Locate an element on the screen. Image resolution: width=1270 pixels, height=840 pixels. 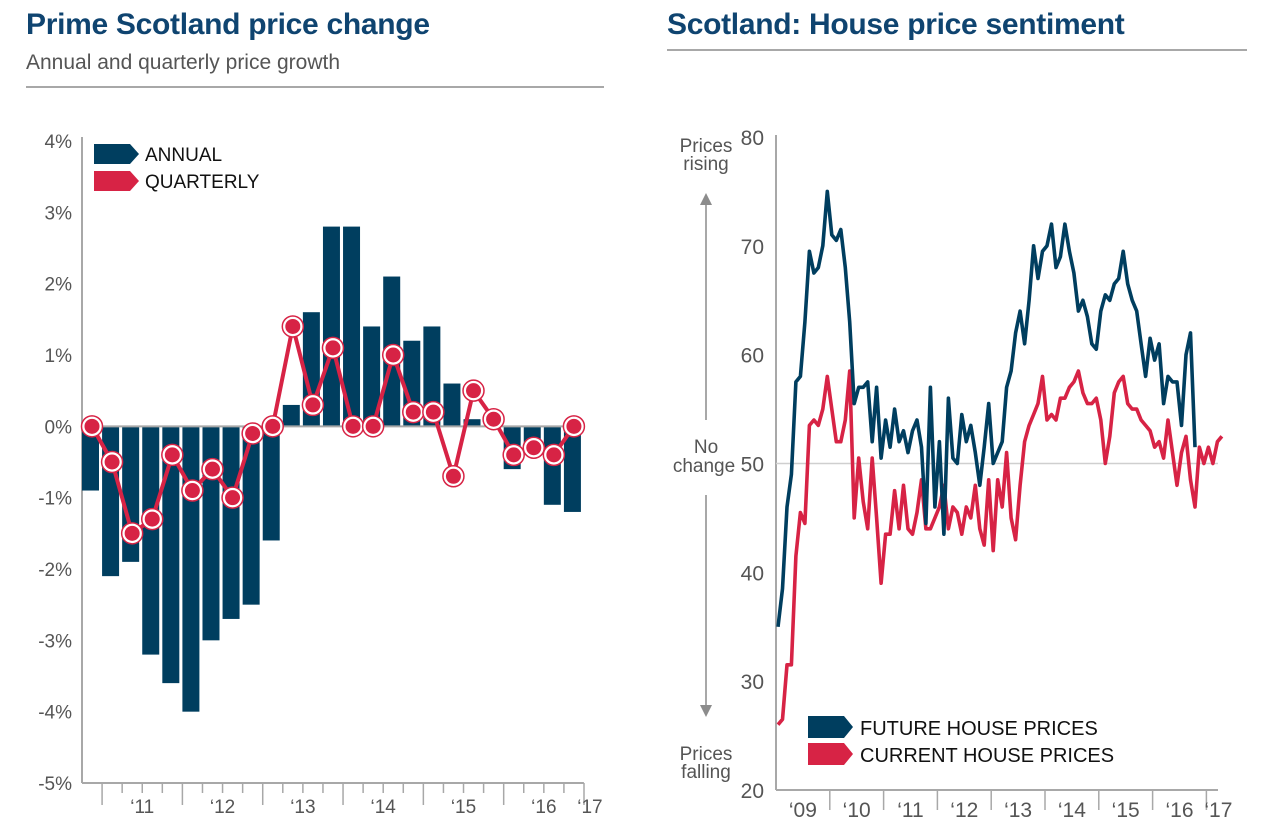
x-tick-label: ‘09 is located at coordinates (803, 810).